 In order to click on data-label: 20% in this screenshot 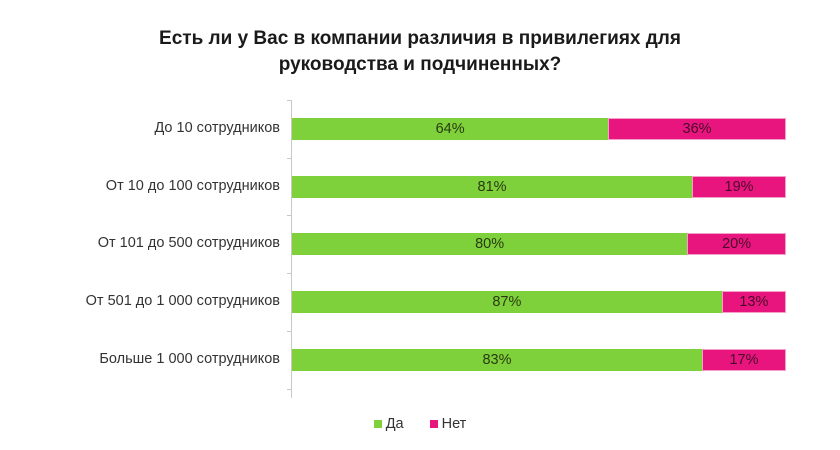, I will do `click(737, 244)`.